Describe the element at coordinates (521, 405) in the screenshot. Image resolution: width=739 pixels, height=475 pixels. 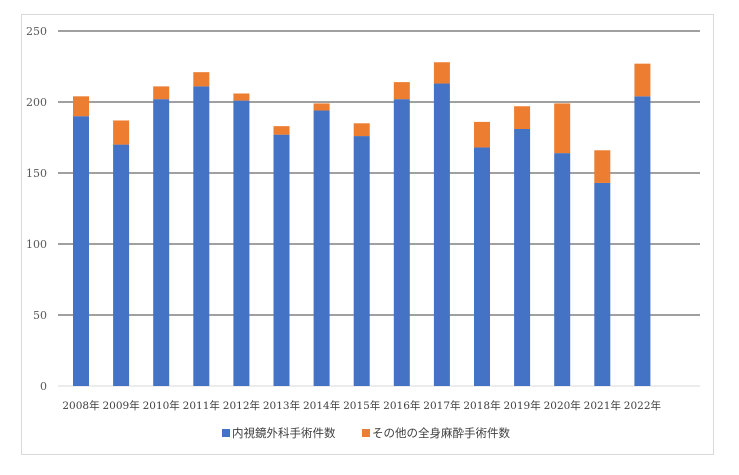
I see `x-tick-label: 2019年` at that location.